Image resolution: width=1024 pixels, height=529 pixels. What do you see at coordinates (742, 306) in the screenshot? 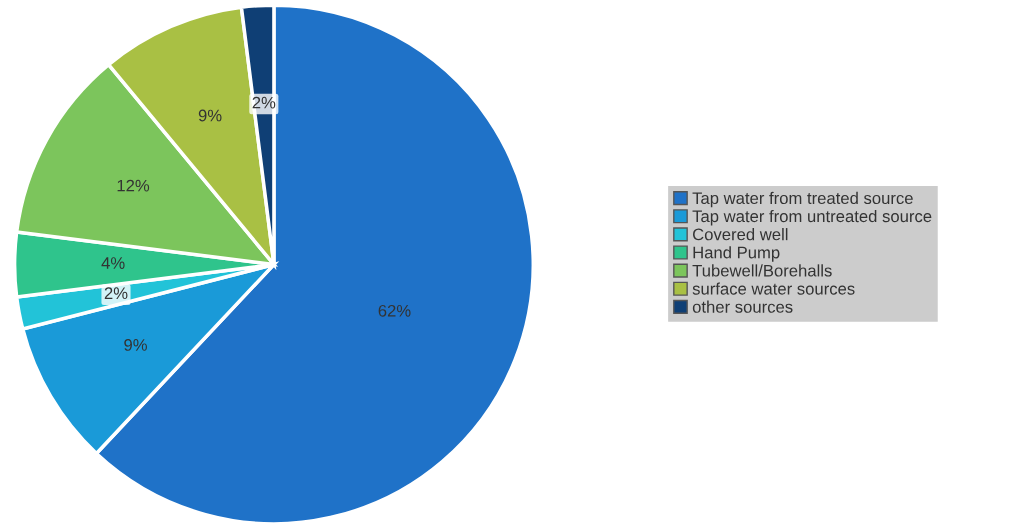
I see `legend-label: other sources` at bounding box center [742, 306].